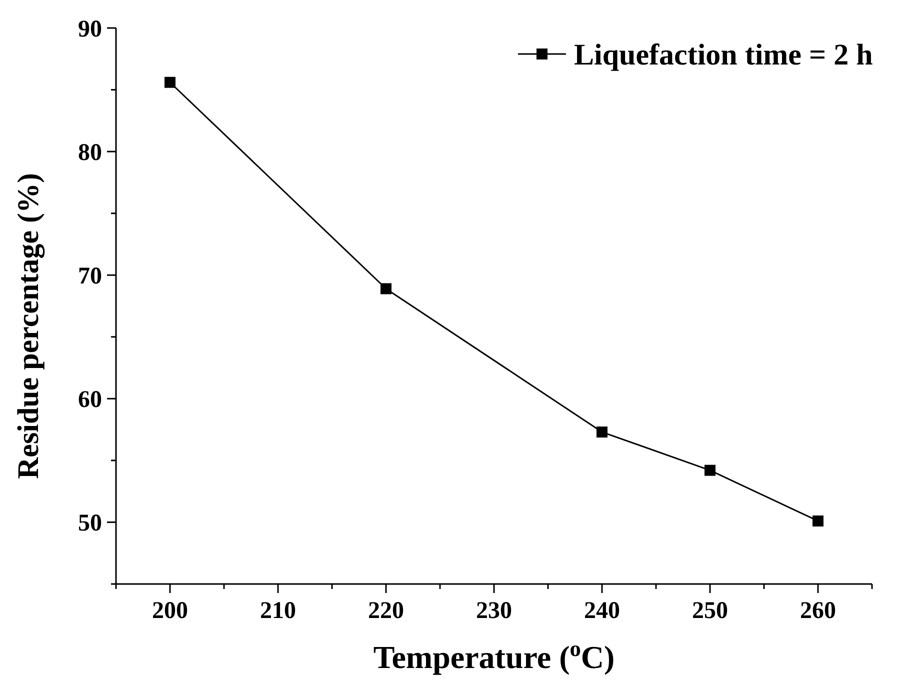 Image resolution: width=907 pixels, height=680 pixels. What do you see at coordinates (90, 523) in the screenshot?
I see `y-tick-label: 50` at bounding box center [90, 523].